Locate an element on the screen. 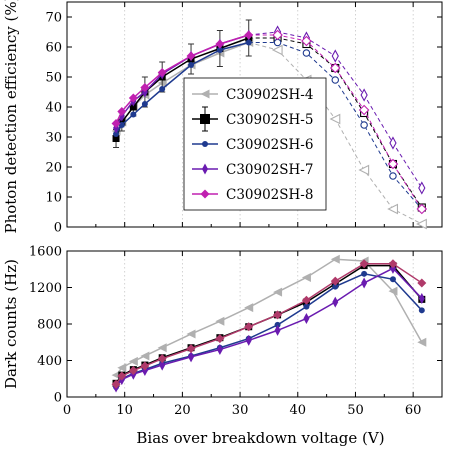  legend-label: C30902SH-4 is located at coordinates (269, 95).